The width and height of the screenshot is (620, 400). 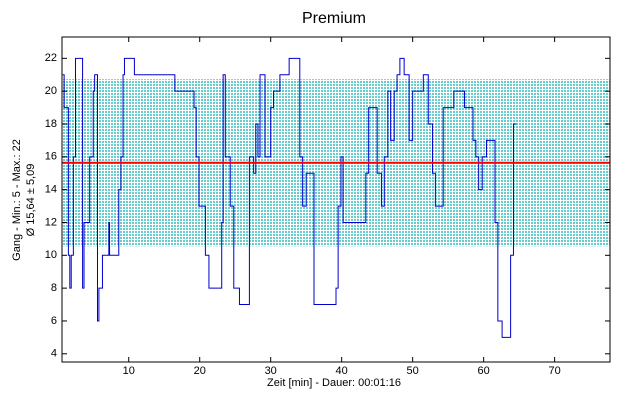 What do you see at coordinates (51, 124) in the screenshot?
I see `y-tick-label: 18` at bounding box center [51, 124].